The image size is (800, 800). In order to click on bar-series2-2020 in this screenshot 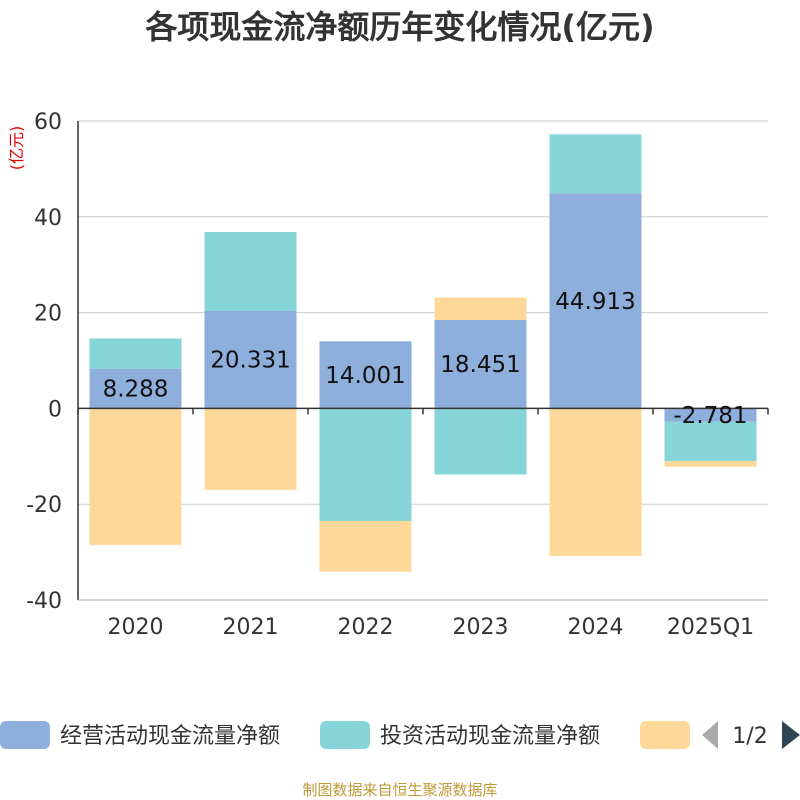, I will do `click(135, 353)`.